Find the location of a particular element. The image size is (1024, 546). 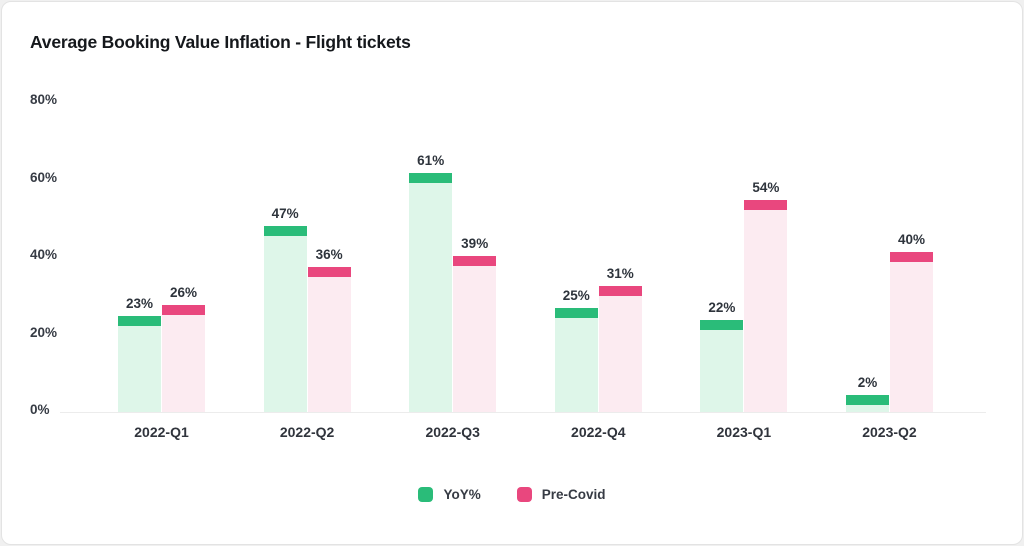

bar-yoy: 25% is located at coordinates (576, 350).